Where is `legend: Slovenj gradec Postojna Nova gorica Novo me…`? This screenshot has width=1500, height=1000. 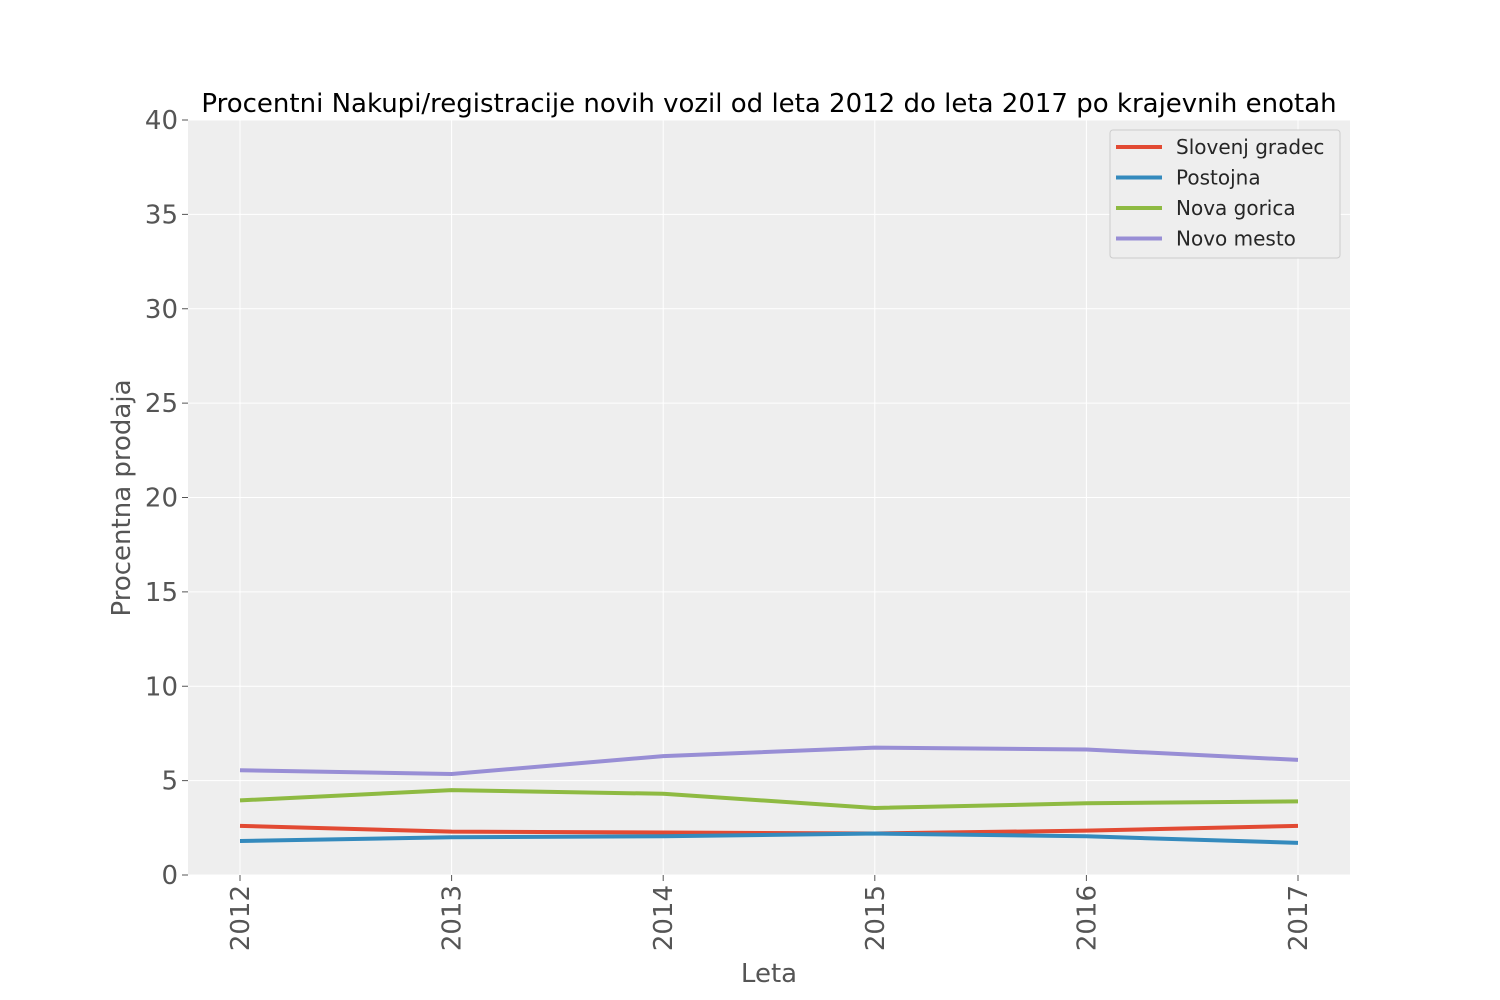 legend: Slovenj gradec Postojna Nova gorica Novo me… is located at coordinates (1225, 194).